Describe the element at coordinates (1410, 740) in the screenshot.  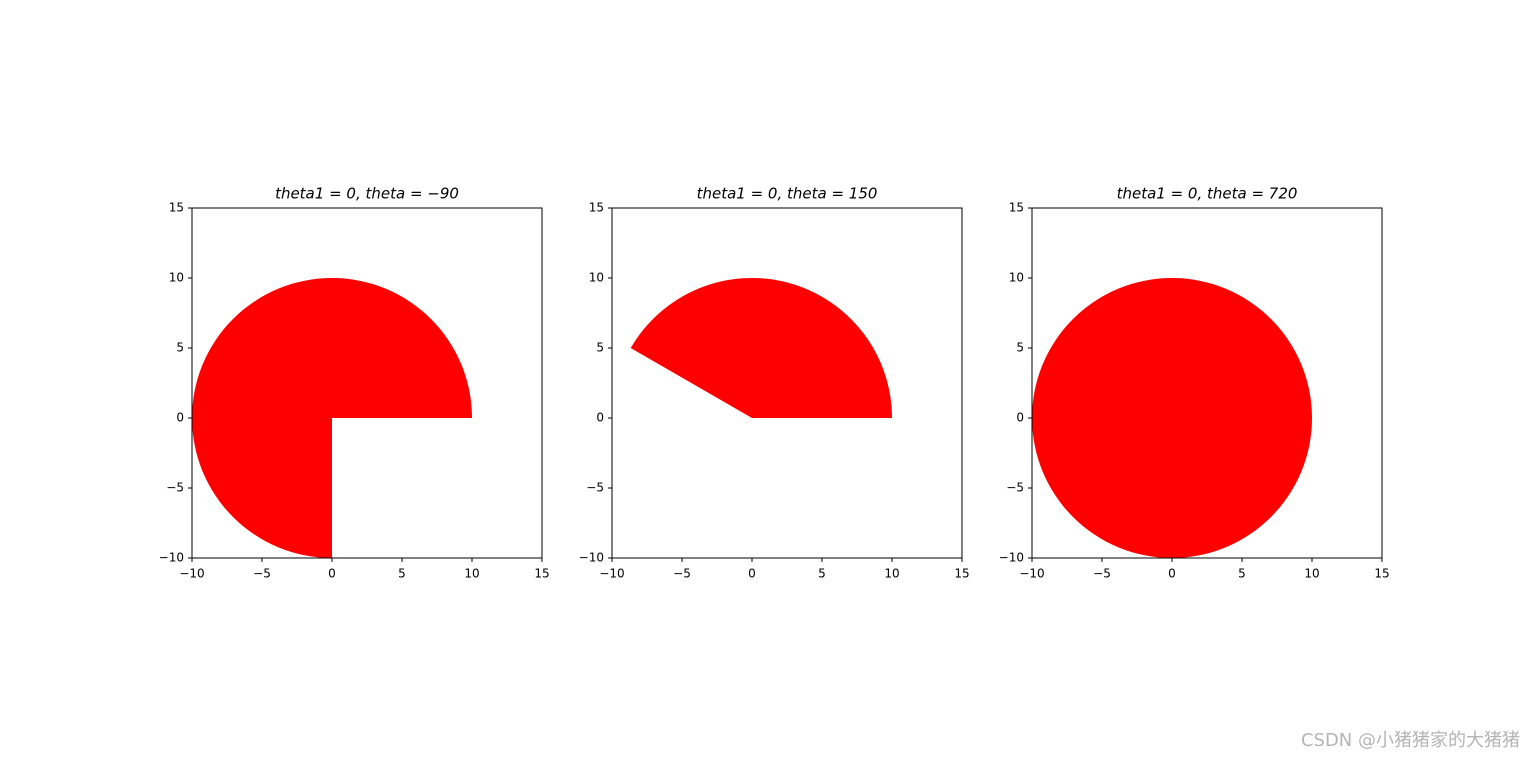
I see `watermark: CSDN @小猪猪家的大猪猪` at that location.